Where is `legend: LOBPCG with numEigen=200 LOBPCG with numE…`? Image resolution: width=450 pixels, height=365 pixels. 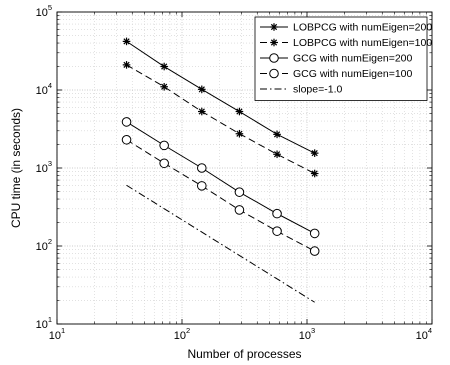 legend: LOBPCG with numEigen=200 LOBPCG with numE… is located at coordinates (343, 58).